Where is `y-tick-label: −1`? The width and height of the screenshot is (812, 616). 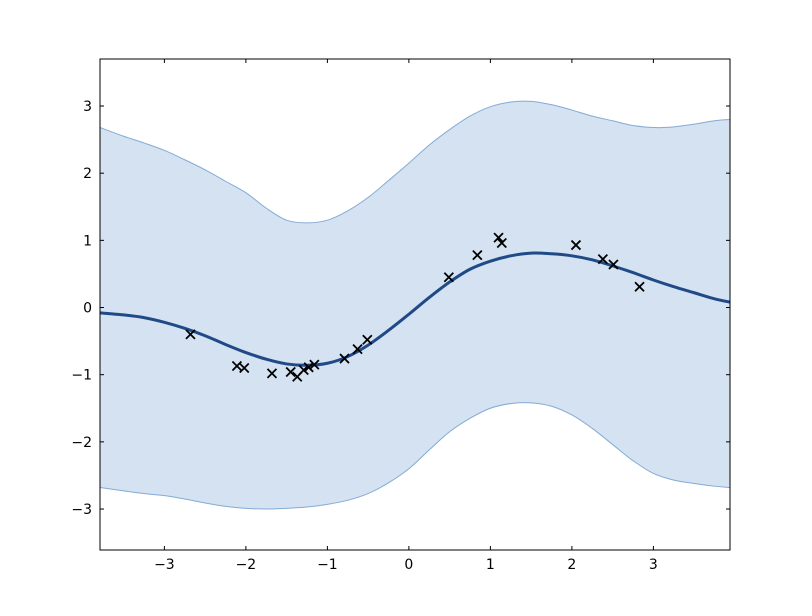 y-tick-label: −1 is located at coordinates (81, 376).